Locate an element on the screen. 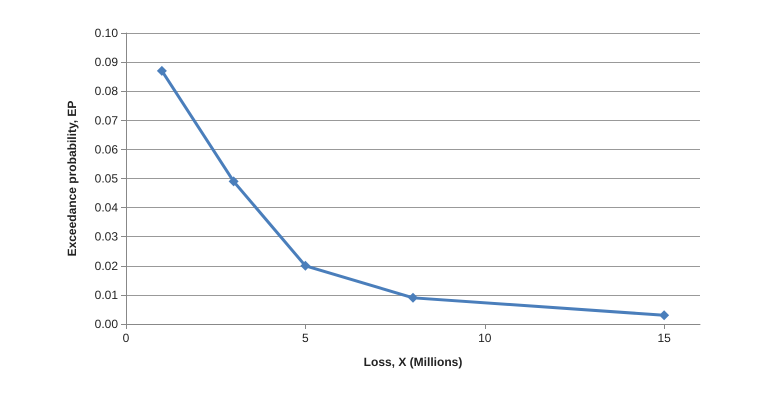 The width and height of the screenshot is (759, 412). y-tick-label: 0.01 is located at coordinates (106, 295).